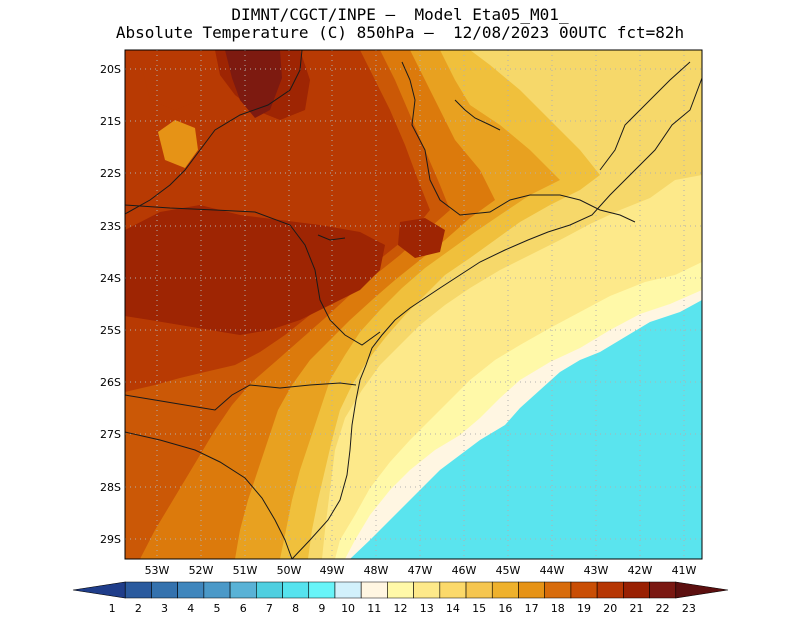 The height and width of the screenshot is (618, 800). Describe the element at coordinates (663, 608) in the screenshot. I see `colorbar-label: 22` at that location.